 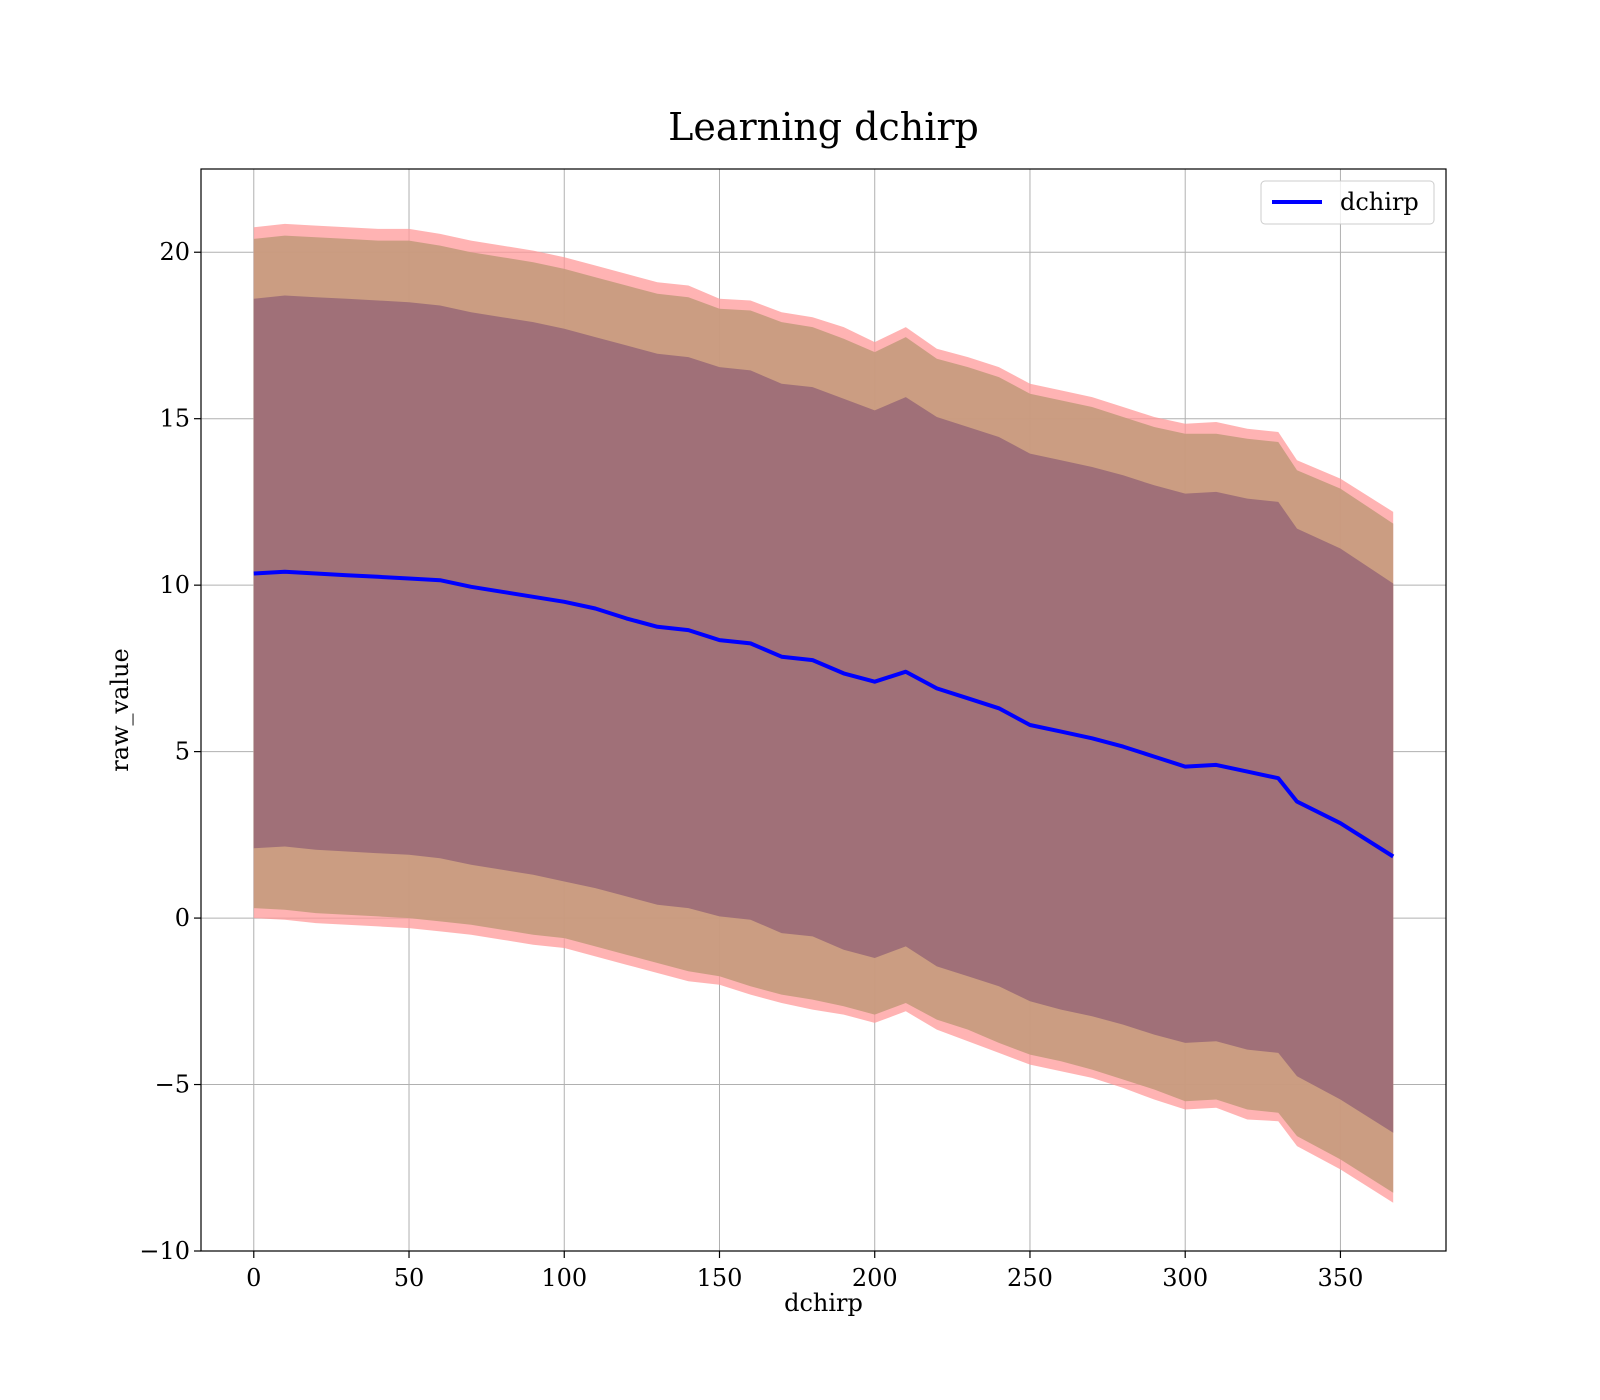 I want to click on x-tick-label-2: 100, so click(x=564, y=1278).